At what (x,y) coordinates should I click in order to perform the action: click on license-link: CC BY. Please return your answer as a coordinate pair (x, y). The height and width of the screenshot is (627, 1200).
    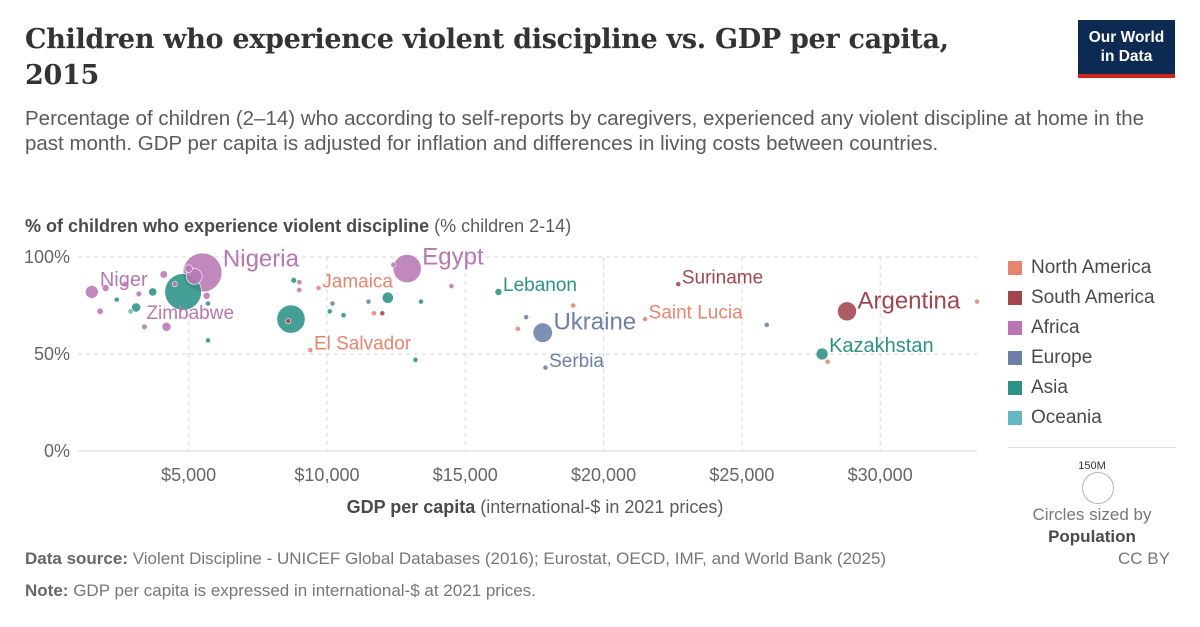
    Looking at the image, I should click on (1144, 558).